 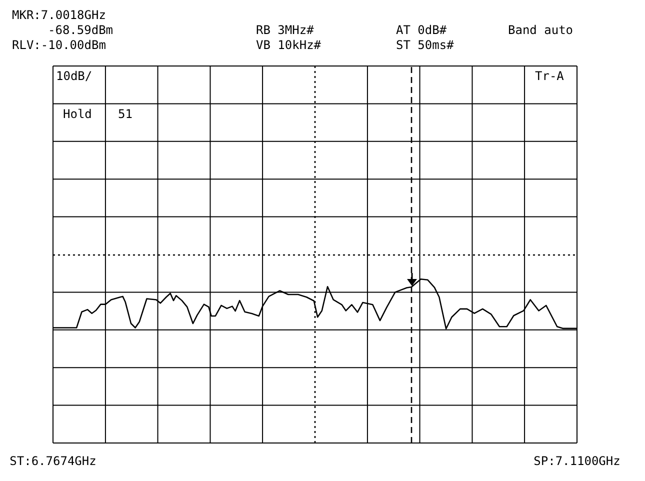 What do you see at coordinates (59, 15) in the screenshot?
I see `text: MKR:7.0018GHz` at bounding box center [59, 15].